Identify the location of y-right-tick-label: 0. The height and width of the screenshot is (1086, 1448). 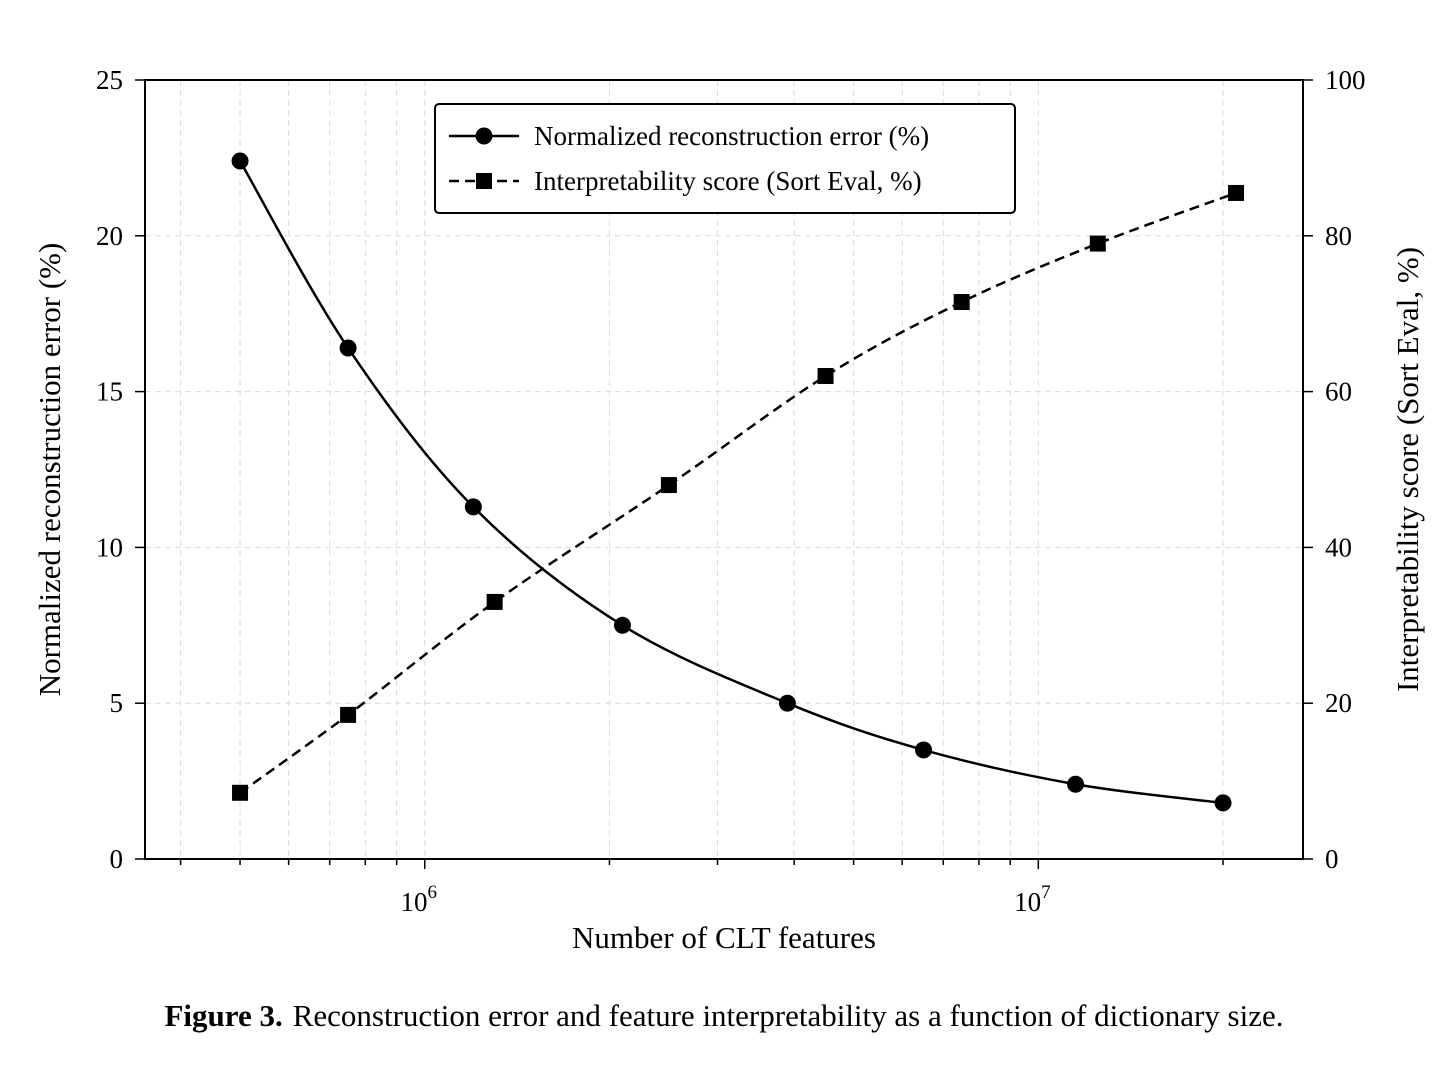
(1332, 859).